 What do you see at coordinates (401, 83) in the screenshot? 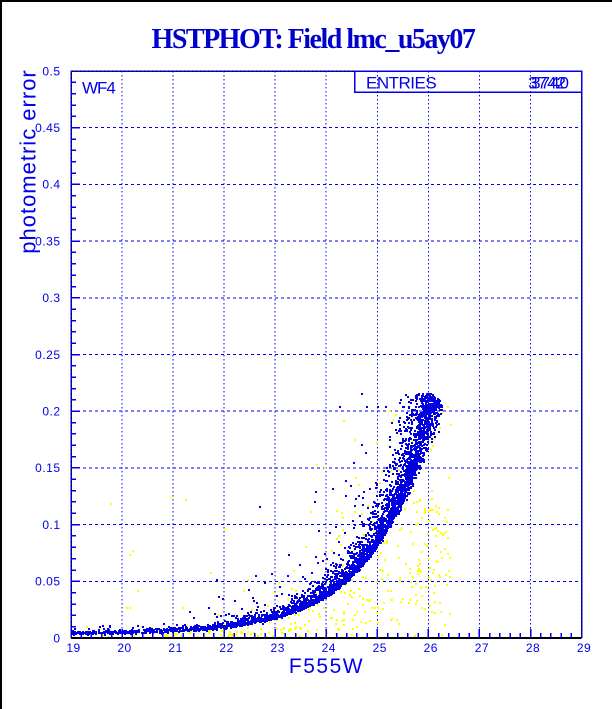
I see `svg-text: ENTRIES` at bounding box center [401, 83].